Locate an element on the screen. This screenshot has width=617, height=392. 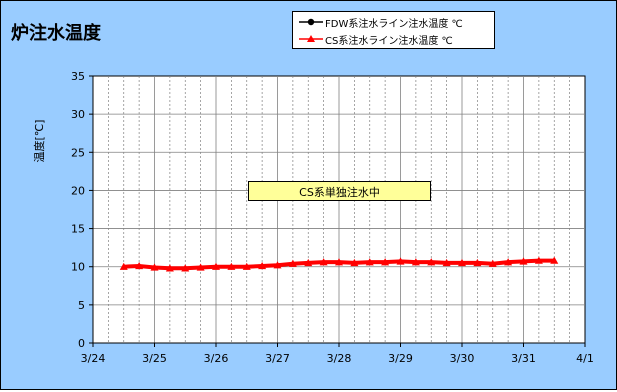
y-tick-label: 20 is located at coordinates (78, 190).